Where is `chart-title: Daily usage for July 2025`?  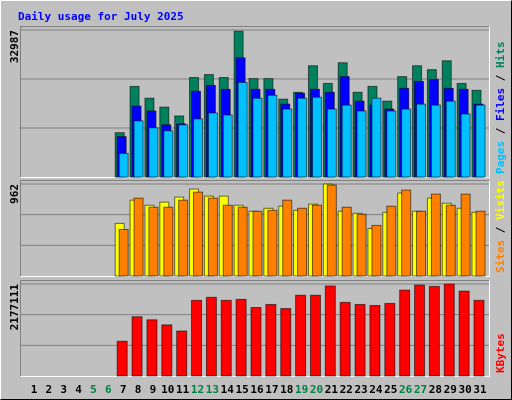
chart-title: Daily usage for July 2025 is located at coordinates (101, 16).